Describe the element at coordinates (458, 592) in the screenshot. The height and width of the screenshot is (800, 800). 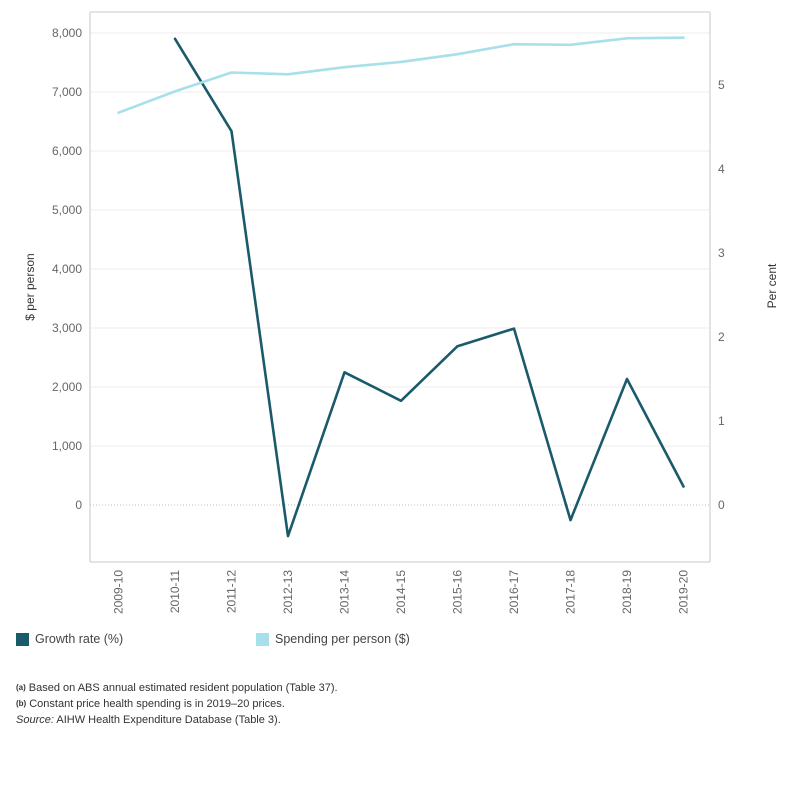
I see `x-tick-label: 2015-16` at that location.